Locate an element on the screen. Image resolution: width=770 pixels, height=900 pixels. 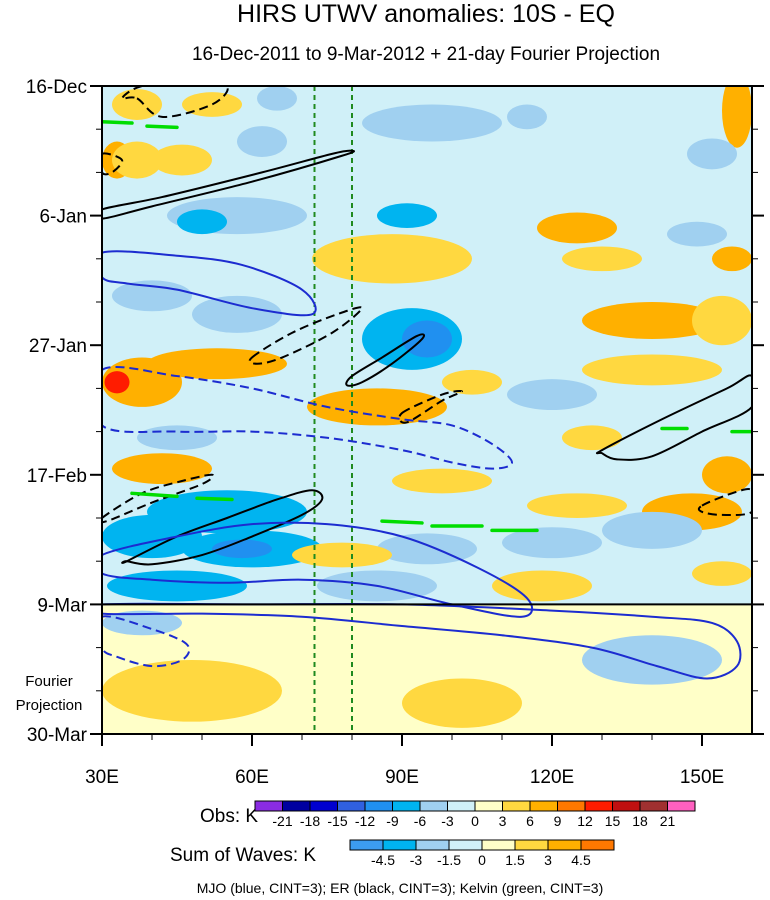
chart-title: HIRS UTWV anomalies: 10S - EQ is located at coordinates (426, 14).